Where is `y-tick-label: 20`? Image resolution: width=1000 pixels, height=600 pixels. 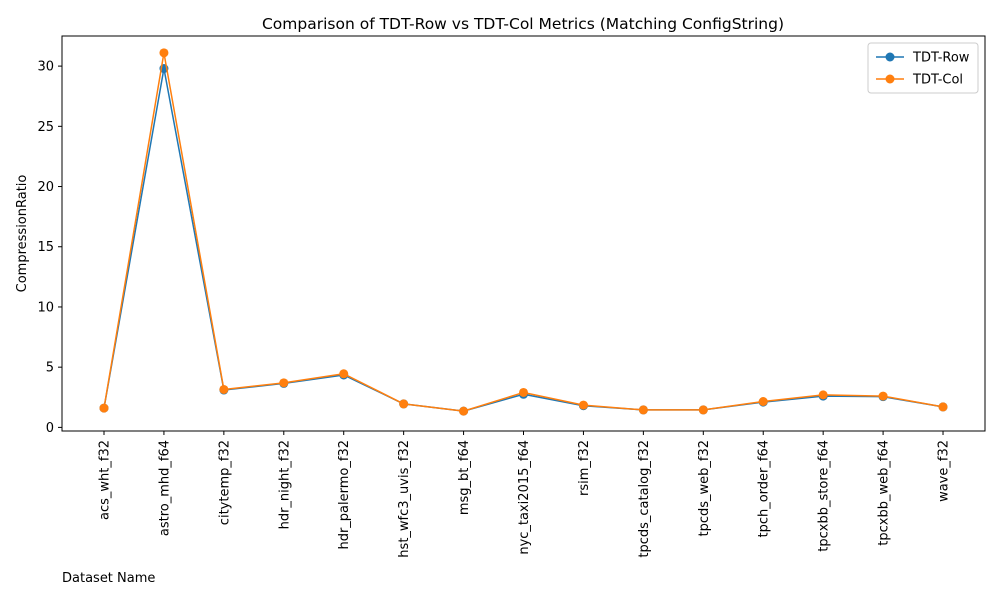 y-tick-label: 20 is located at coordinates (45, 187).